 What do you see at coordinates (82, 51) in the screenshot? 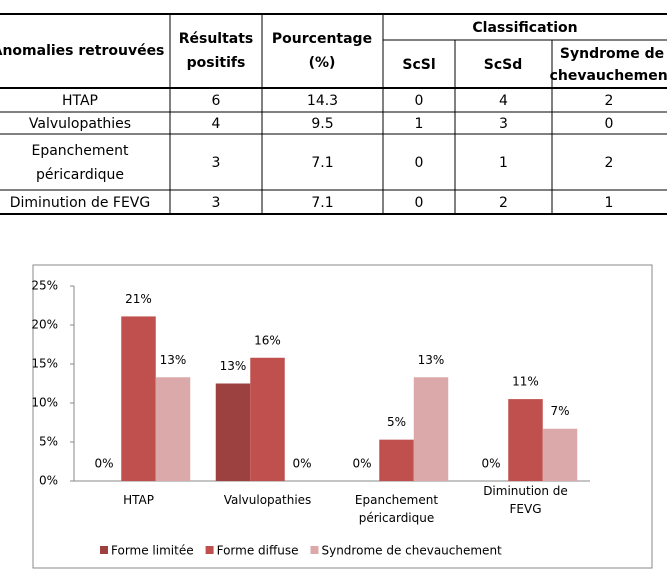
I see `header-cell: Anomalies retrouvées` at bounding box center [82, 51].